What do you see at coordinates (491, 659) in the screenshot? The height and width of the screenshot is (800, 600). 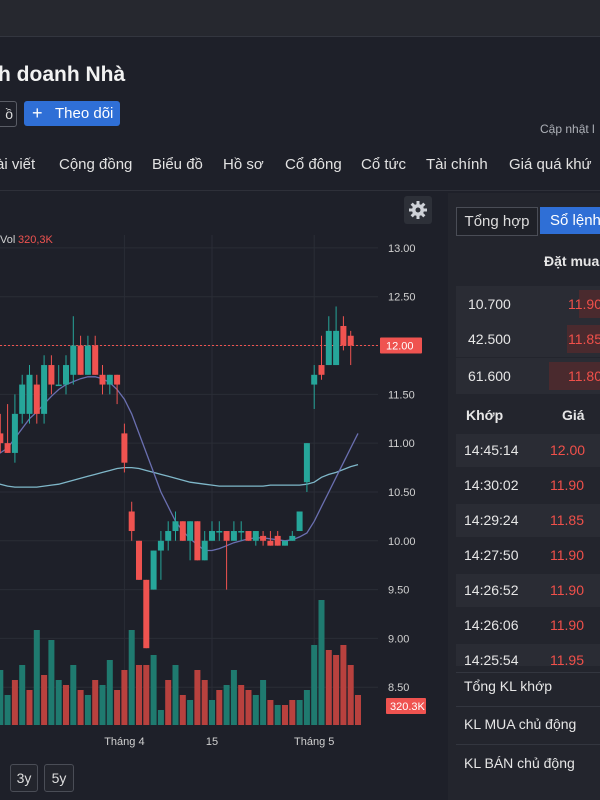 I see `match-time: 14:25:54` at bounding box center [491, 659].